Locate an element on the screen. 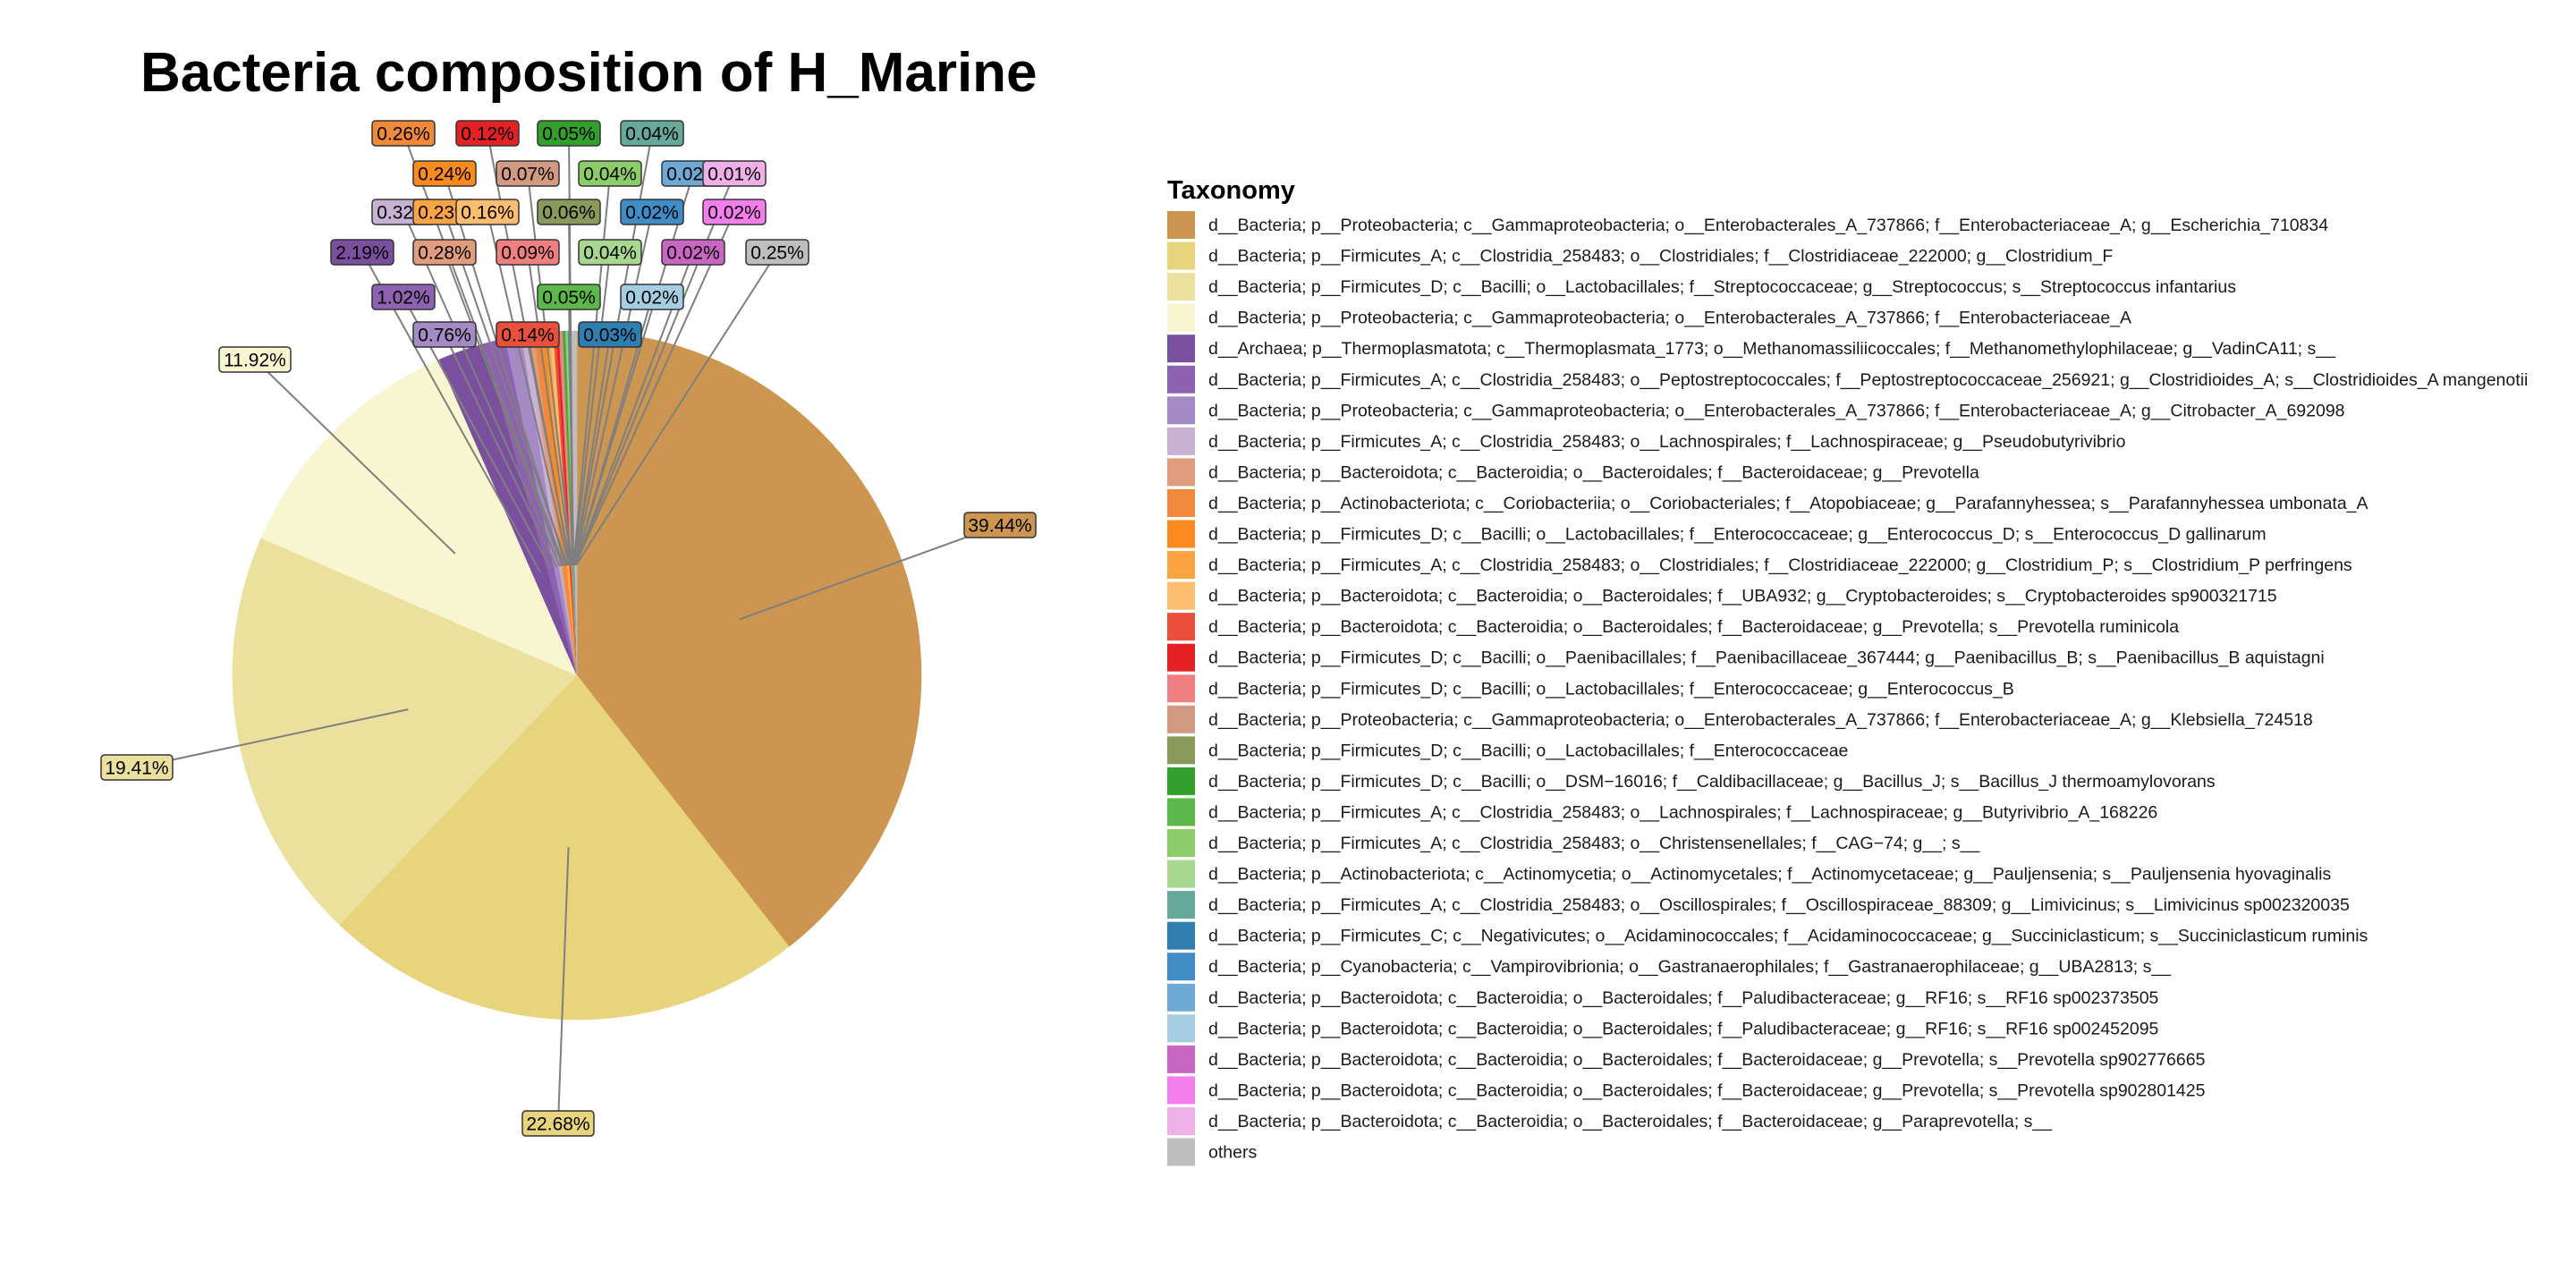 The height and width of the screenshot is (1288, 2576). slice-label-text: 0.01% is located at coordinates (734, 175).